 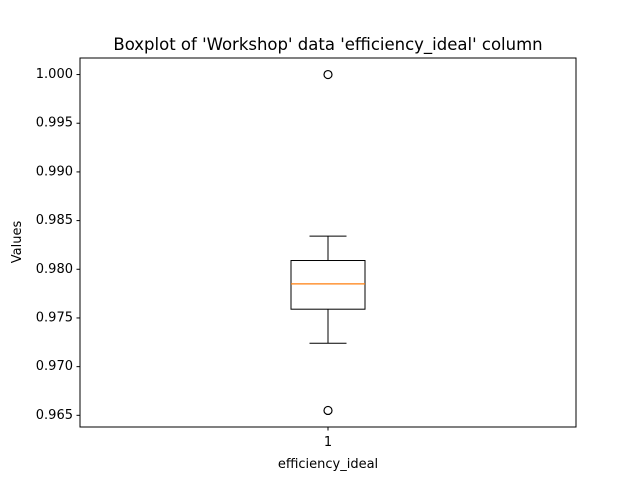 What do you see at coordinates (54, 415) in the screenshot?
I see `y-tick-label: 0.965` at bounding box center [54, 415].